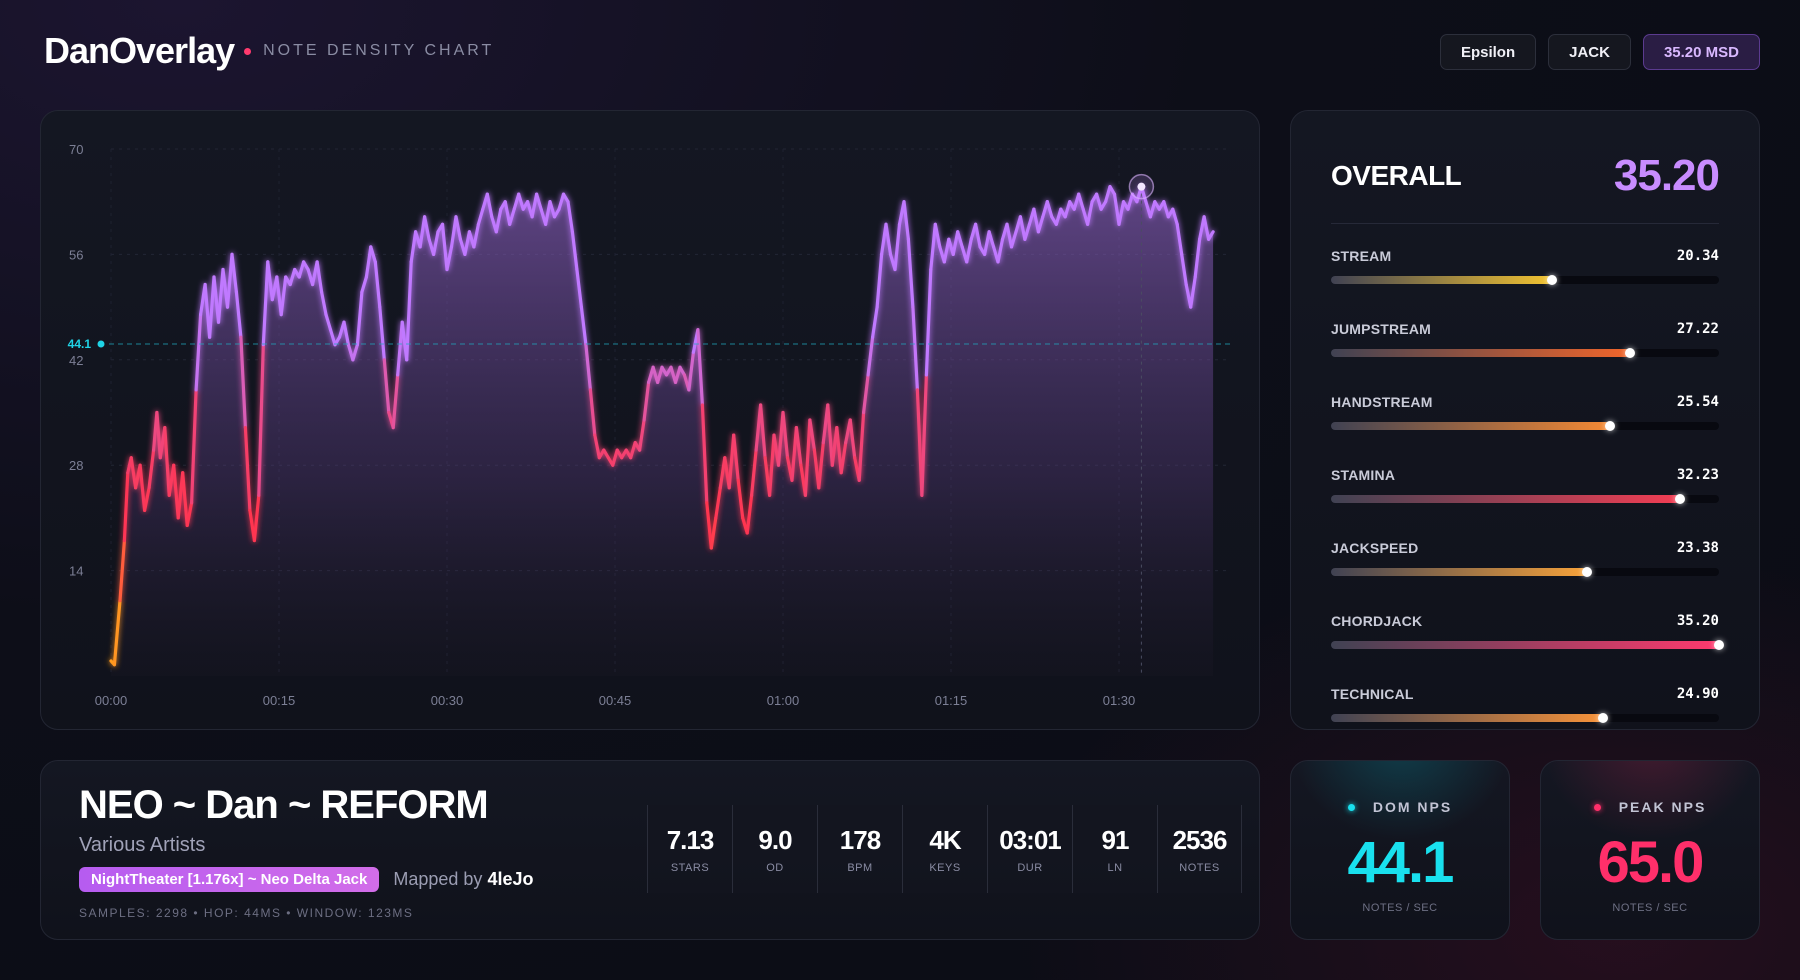  Describe the element at coordinates (1030, 839) in the screenshot. I see `stat-value: 03:01` at that location.